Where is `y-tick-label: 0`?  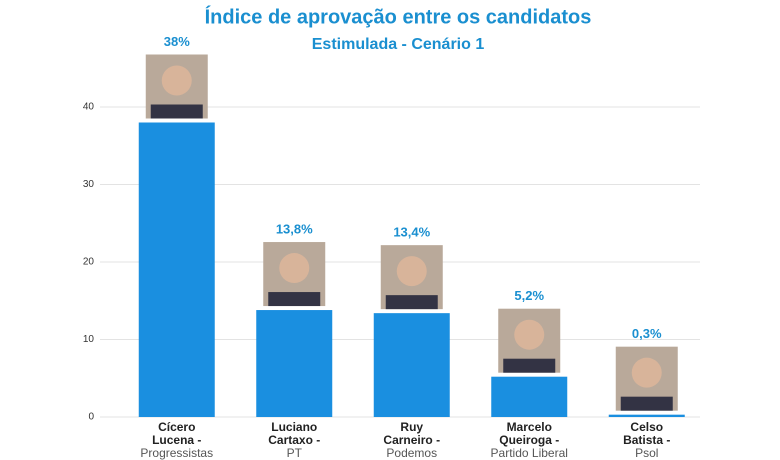
y-tick-label: 0 is located at coordinates (91, 417).